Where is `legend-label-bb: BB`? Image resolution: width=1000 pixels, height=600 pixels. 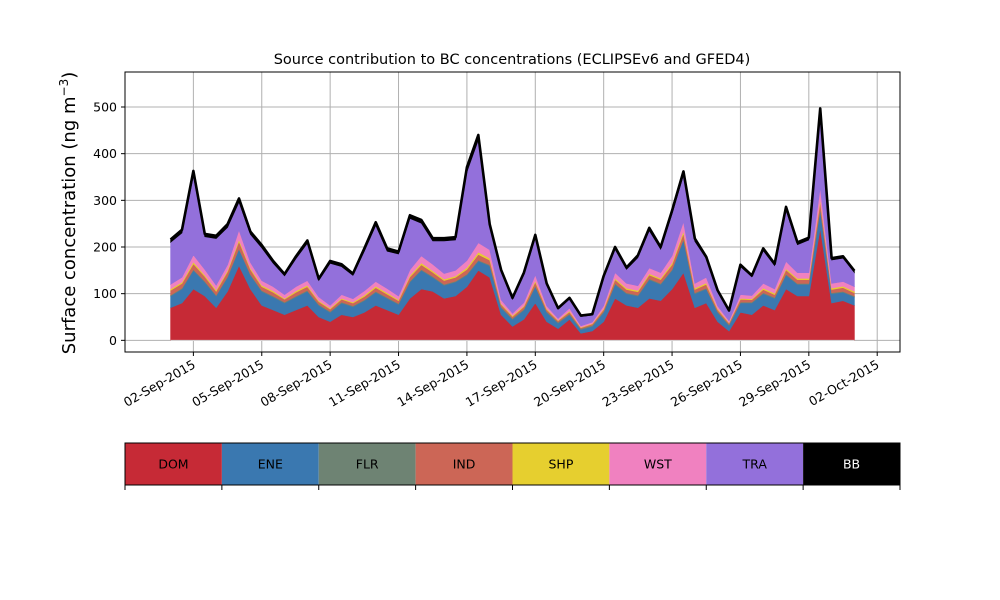
legend-label-bb: BB is located at coordinates (851, 464).